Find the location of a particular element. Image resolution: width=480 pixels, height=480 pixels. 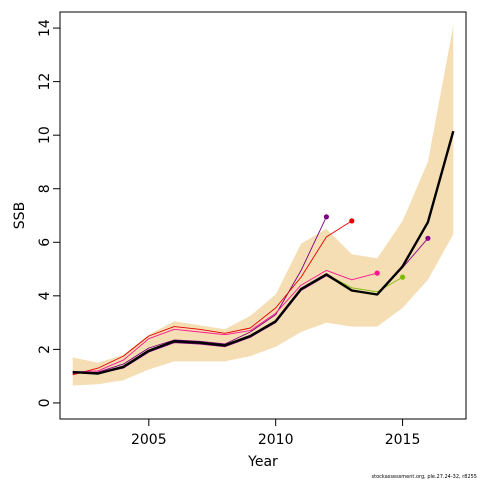

footnote: stockassessment.org, ple.27.24-32, r8255 is located at coordinates (424, 477).